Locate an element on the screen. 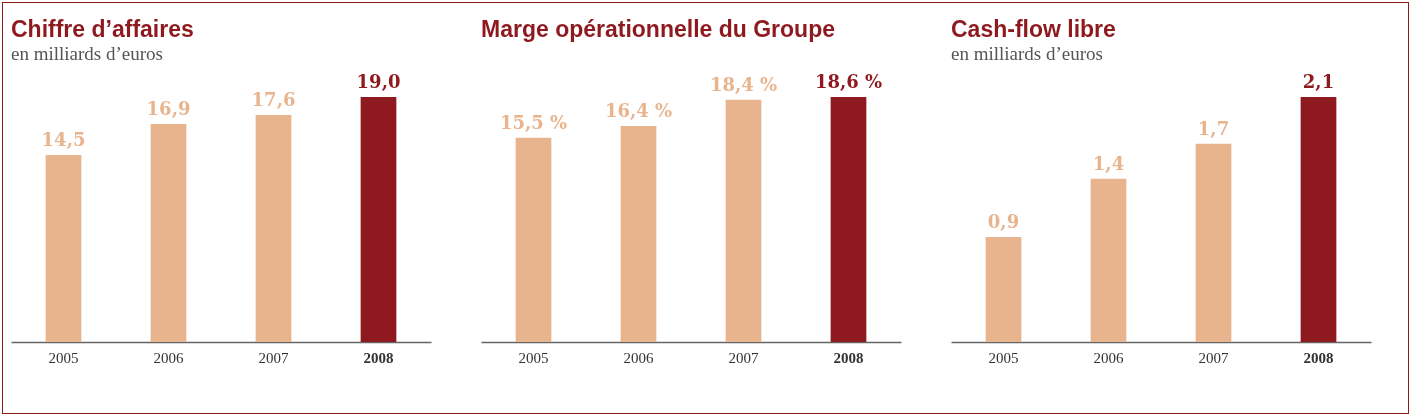  data-label: 2,1 is located at coordinates (1318, 81).